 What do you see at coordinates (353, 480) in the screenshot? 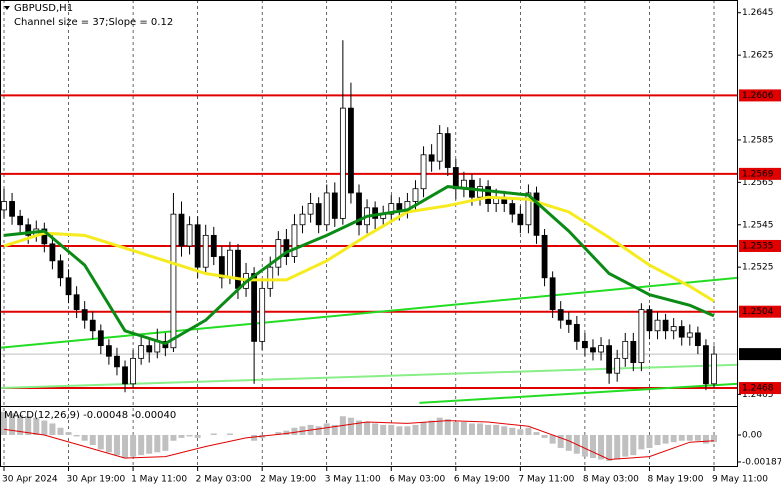
I see `x-tick-label: 3 May 11:00` at bounding box center [353, 480].